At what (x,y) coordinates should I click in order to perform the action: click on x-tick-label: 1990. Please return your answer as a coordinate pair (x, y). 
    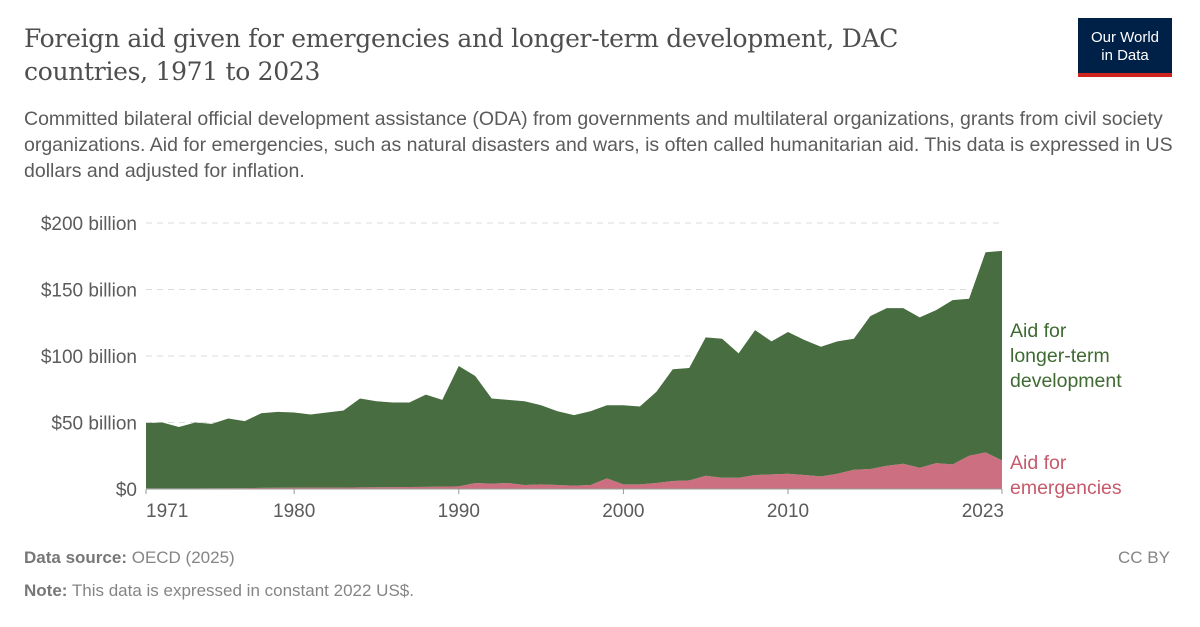
    Looking at the image, I should click on (459, 511).